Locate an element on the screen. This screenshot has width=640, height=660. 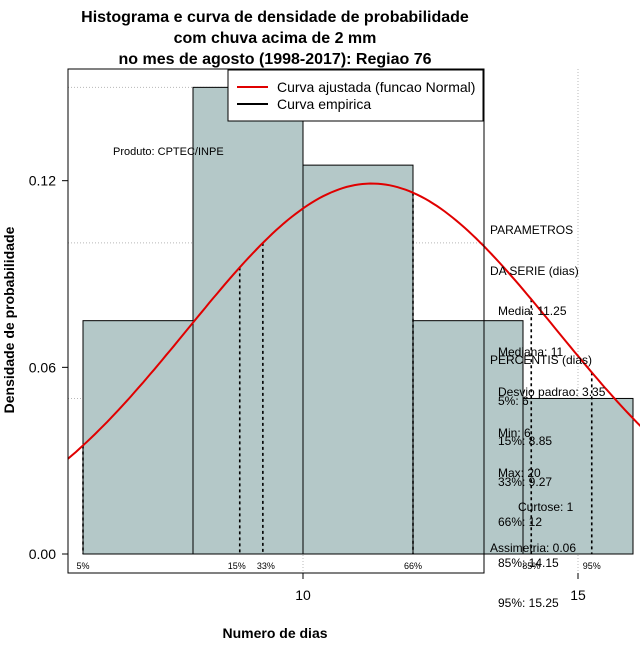
y-tick-label: 0.00 is located at coordinates (42, 554).